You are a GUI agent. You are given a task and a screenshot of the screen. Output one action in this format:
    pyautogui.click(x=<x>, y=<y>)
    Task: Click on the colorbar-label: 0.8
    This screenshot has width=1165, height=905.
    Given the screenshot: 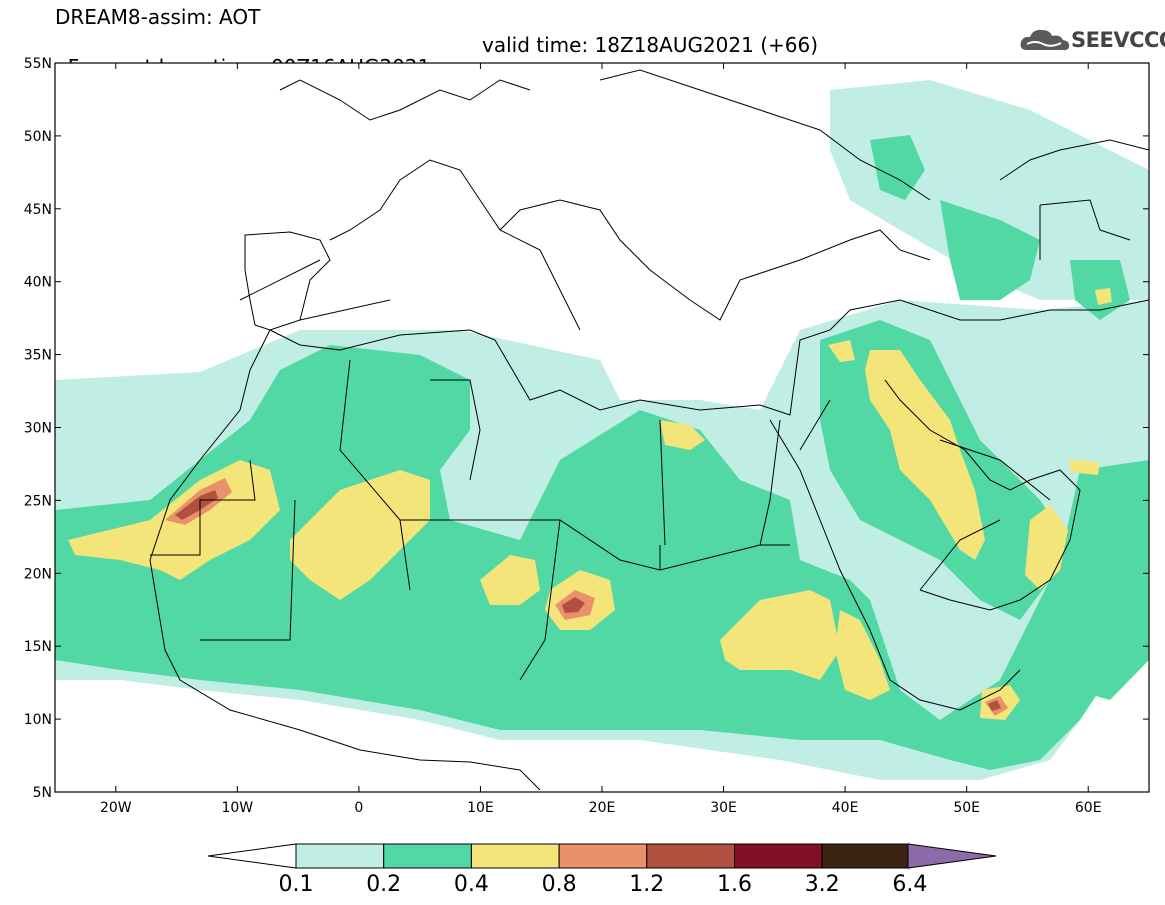 What is the action you would take?
    pyautogui.click(x=559, y=884)
    